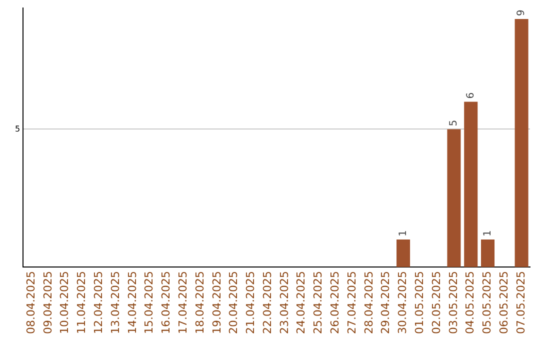 The height and width of the screenshot is (340, 540). What do you see at coordinates (522, 13) in the screenshot?
I see `data-label: 9` at bounding box center [522, 13].